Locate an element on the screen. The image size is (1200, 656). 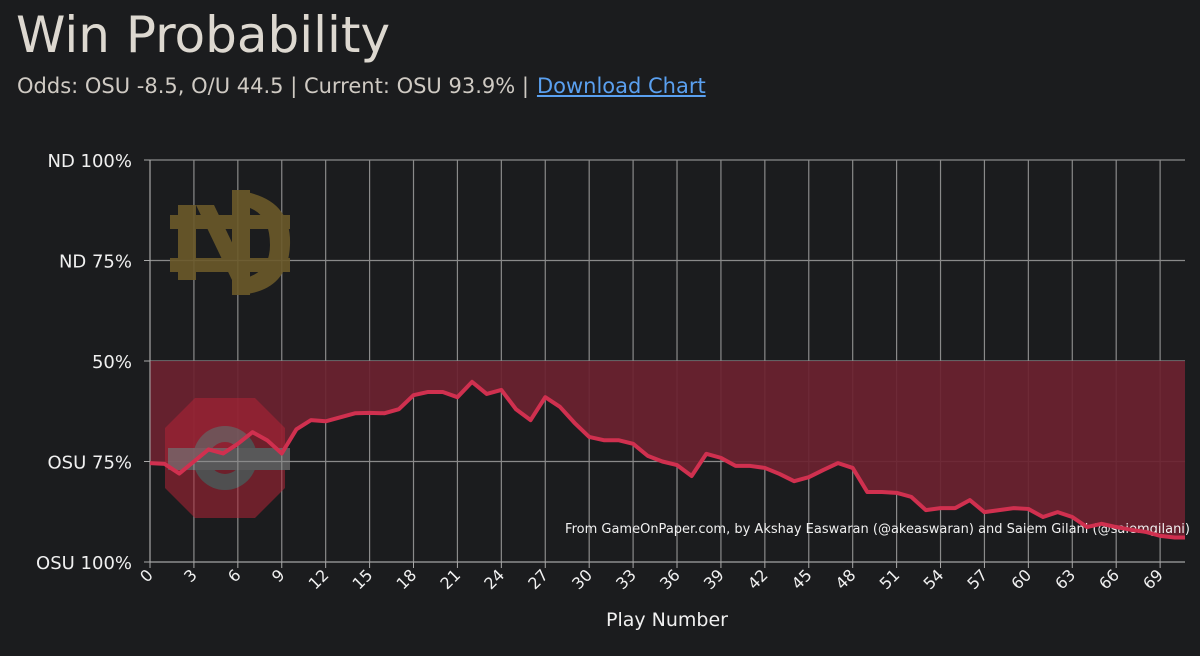
y-tick-label: OSU 75% is located at coordinates (90, 463).